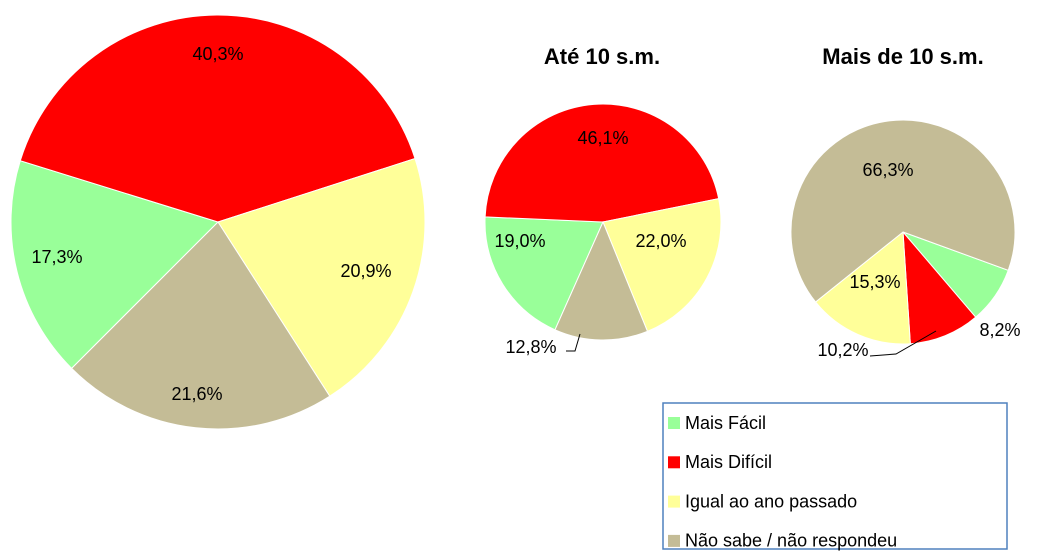 This screenshot has height=560, width=1039. I want to click on data-label: 40,3%, so click(217, 54).